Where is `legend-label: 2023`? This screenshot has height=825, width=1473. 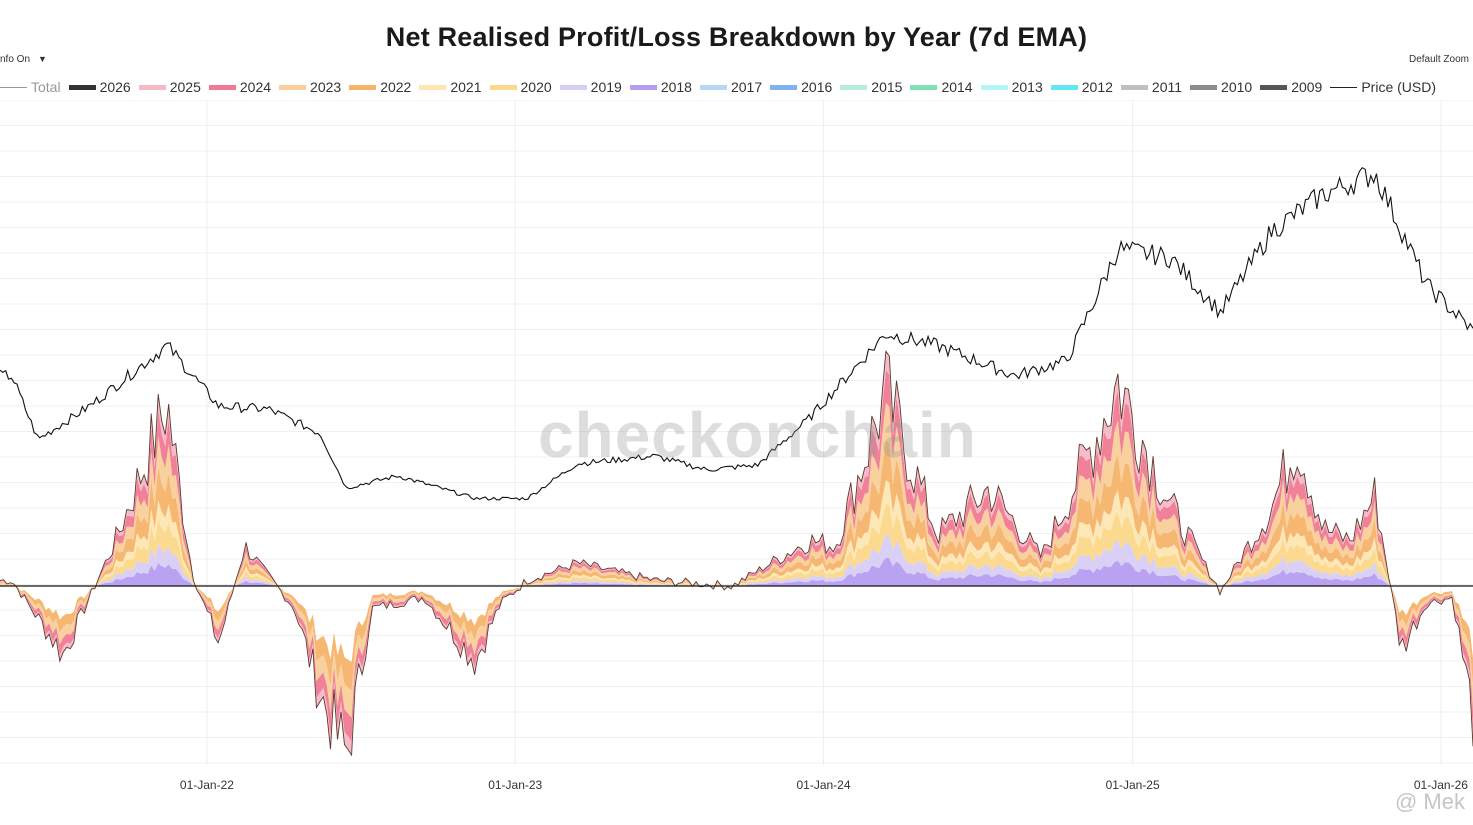
legend-label: 2023 is located at coordinates (326, 87).